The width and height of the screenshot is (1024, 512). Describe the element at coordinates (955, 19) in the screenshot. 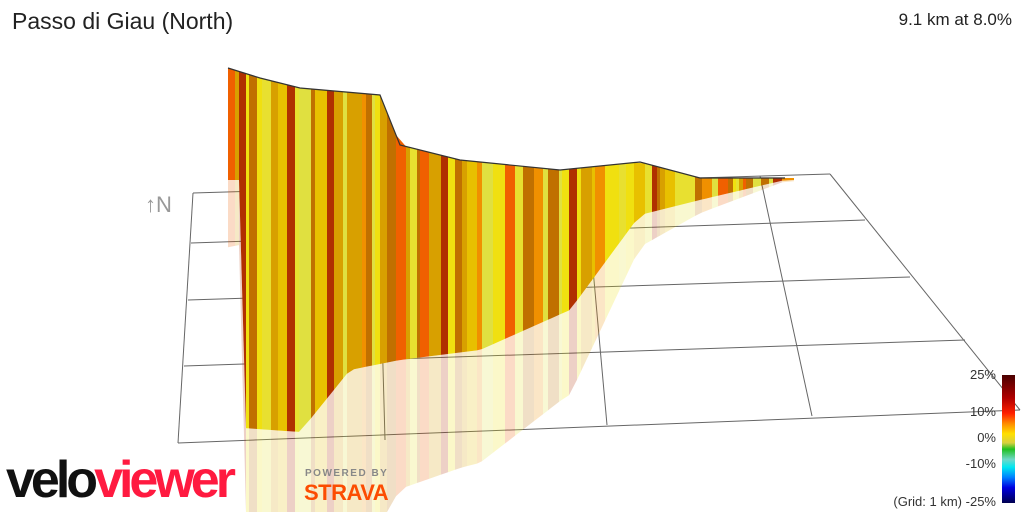

I see `climb-stats: 9.1 km at 8.0%` at that location.